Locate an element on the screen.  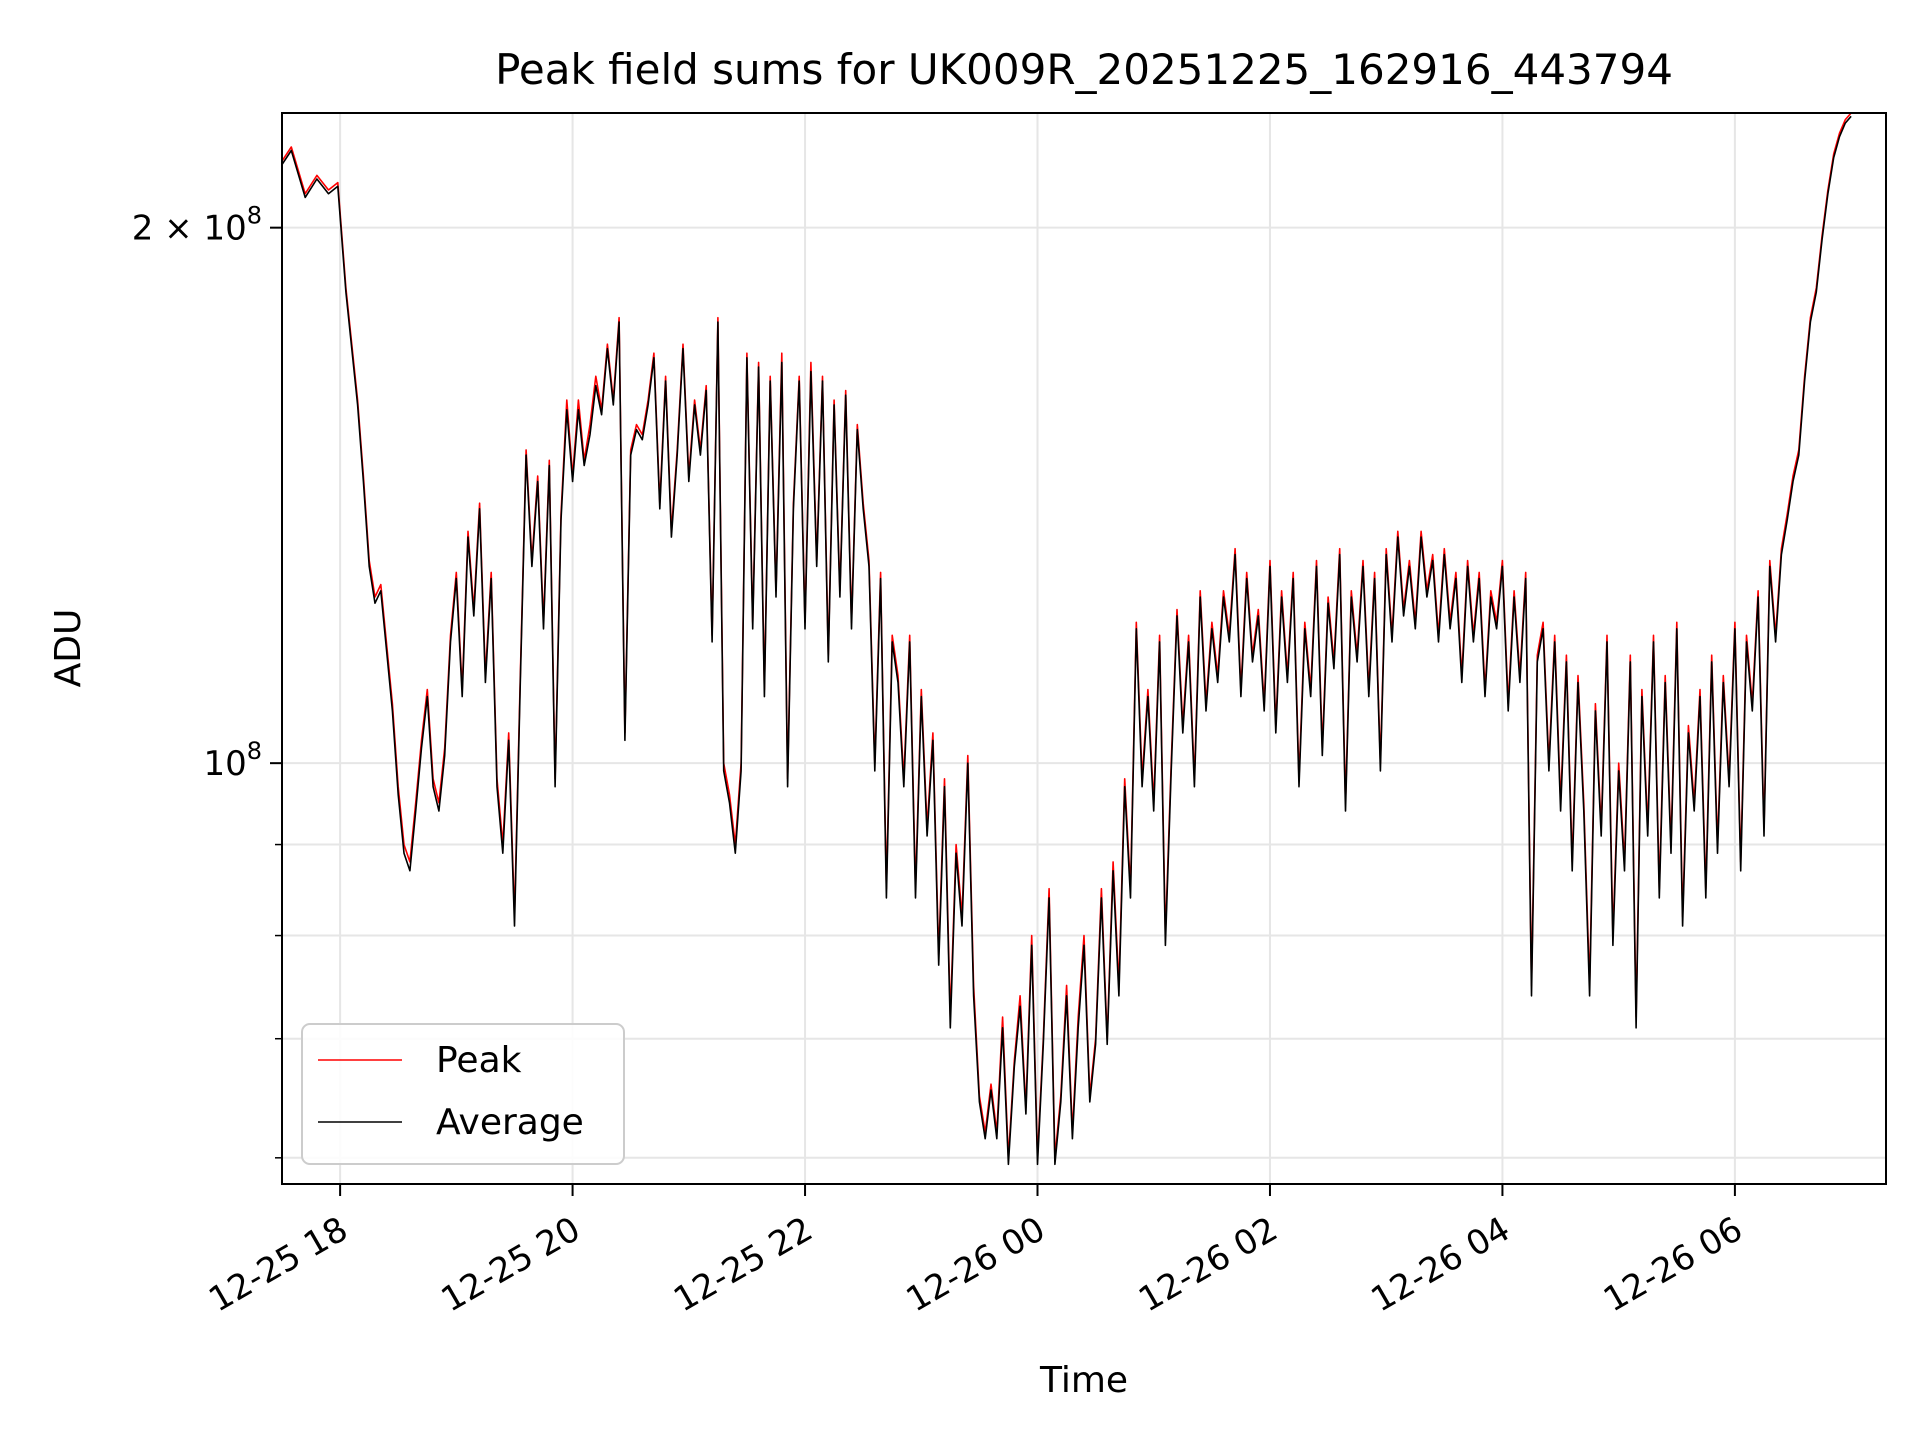
legend-average-label: Average is located at coordinates (510, 1122).